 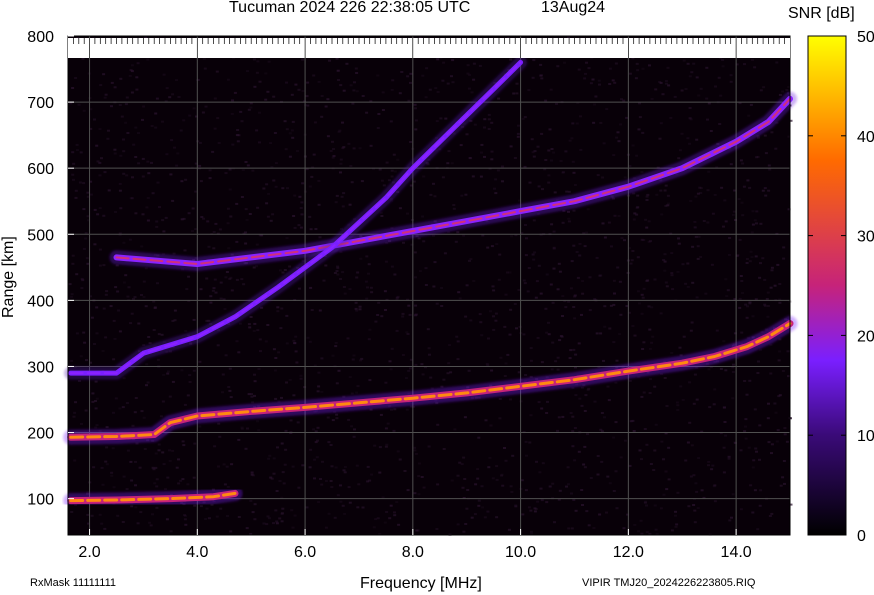 I want to click on y-tick-label: 200, so click(x=40, y=434).